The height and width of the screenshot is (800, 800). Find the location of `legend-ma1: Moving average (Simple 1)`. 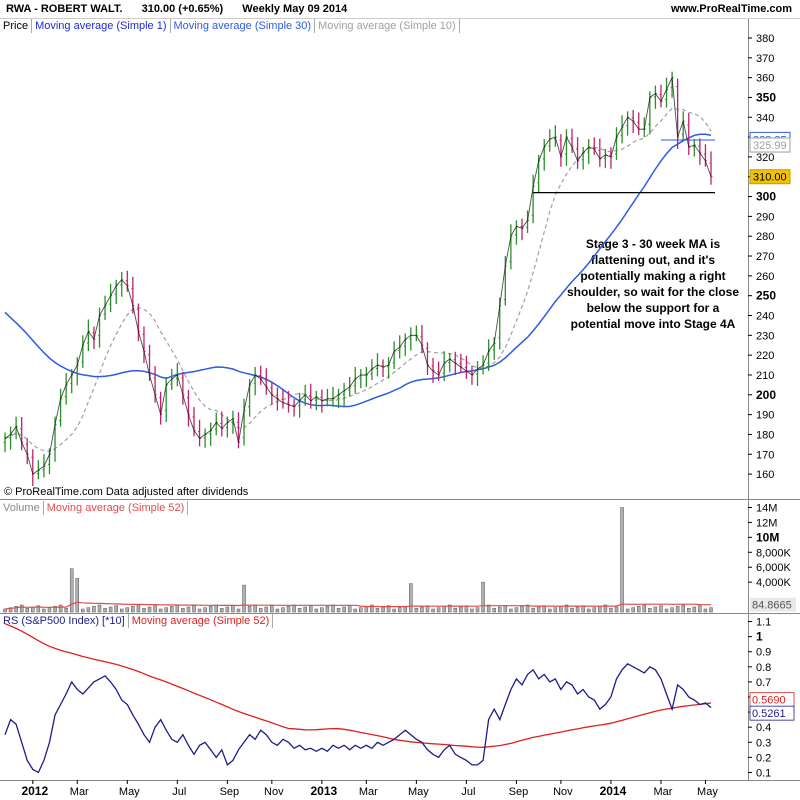

legend-ma1: Moving average (Simple 1) is located at coordinates (101, 26).